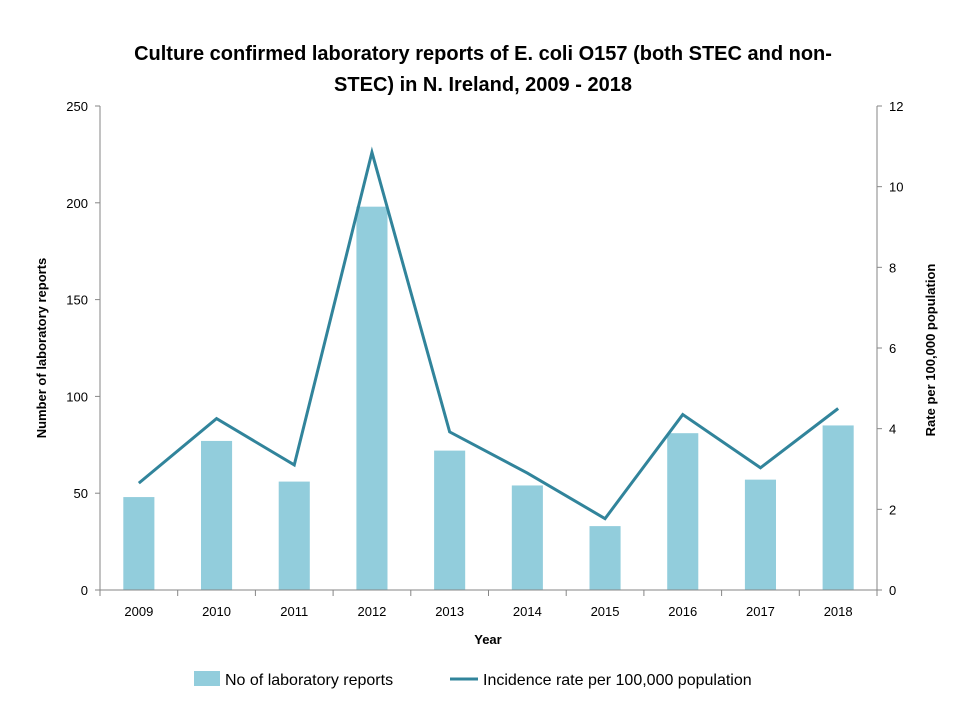 The height and width of the screenshot is (720, 960). I want to click on legend-bar-swatch, so click(207, 678).